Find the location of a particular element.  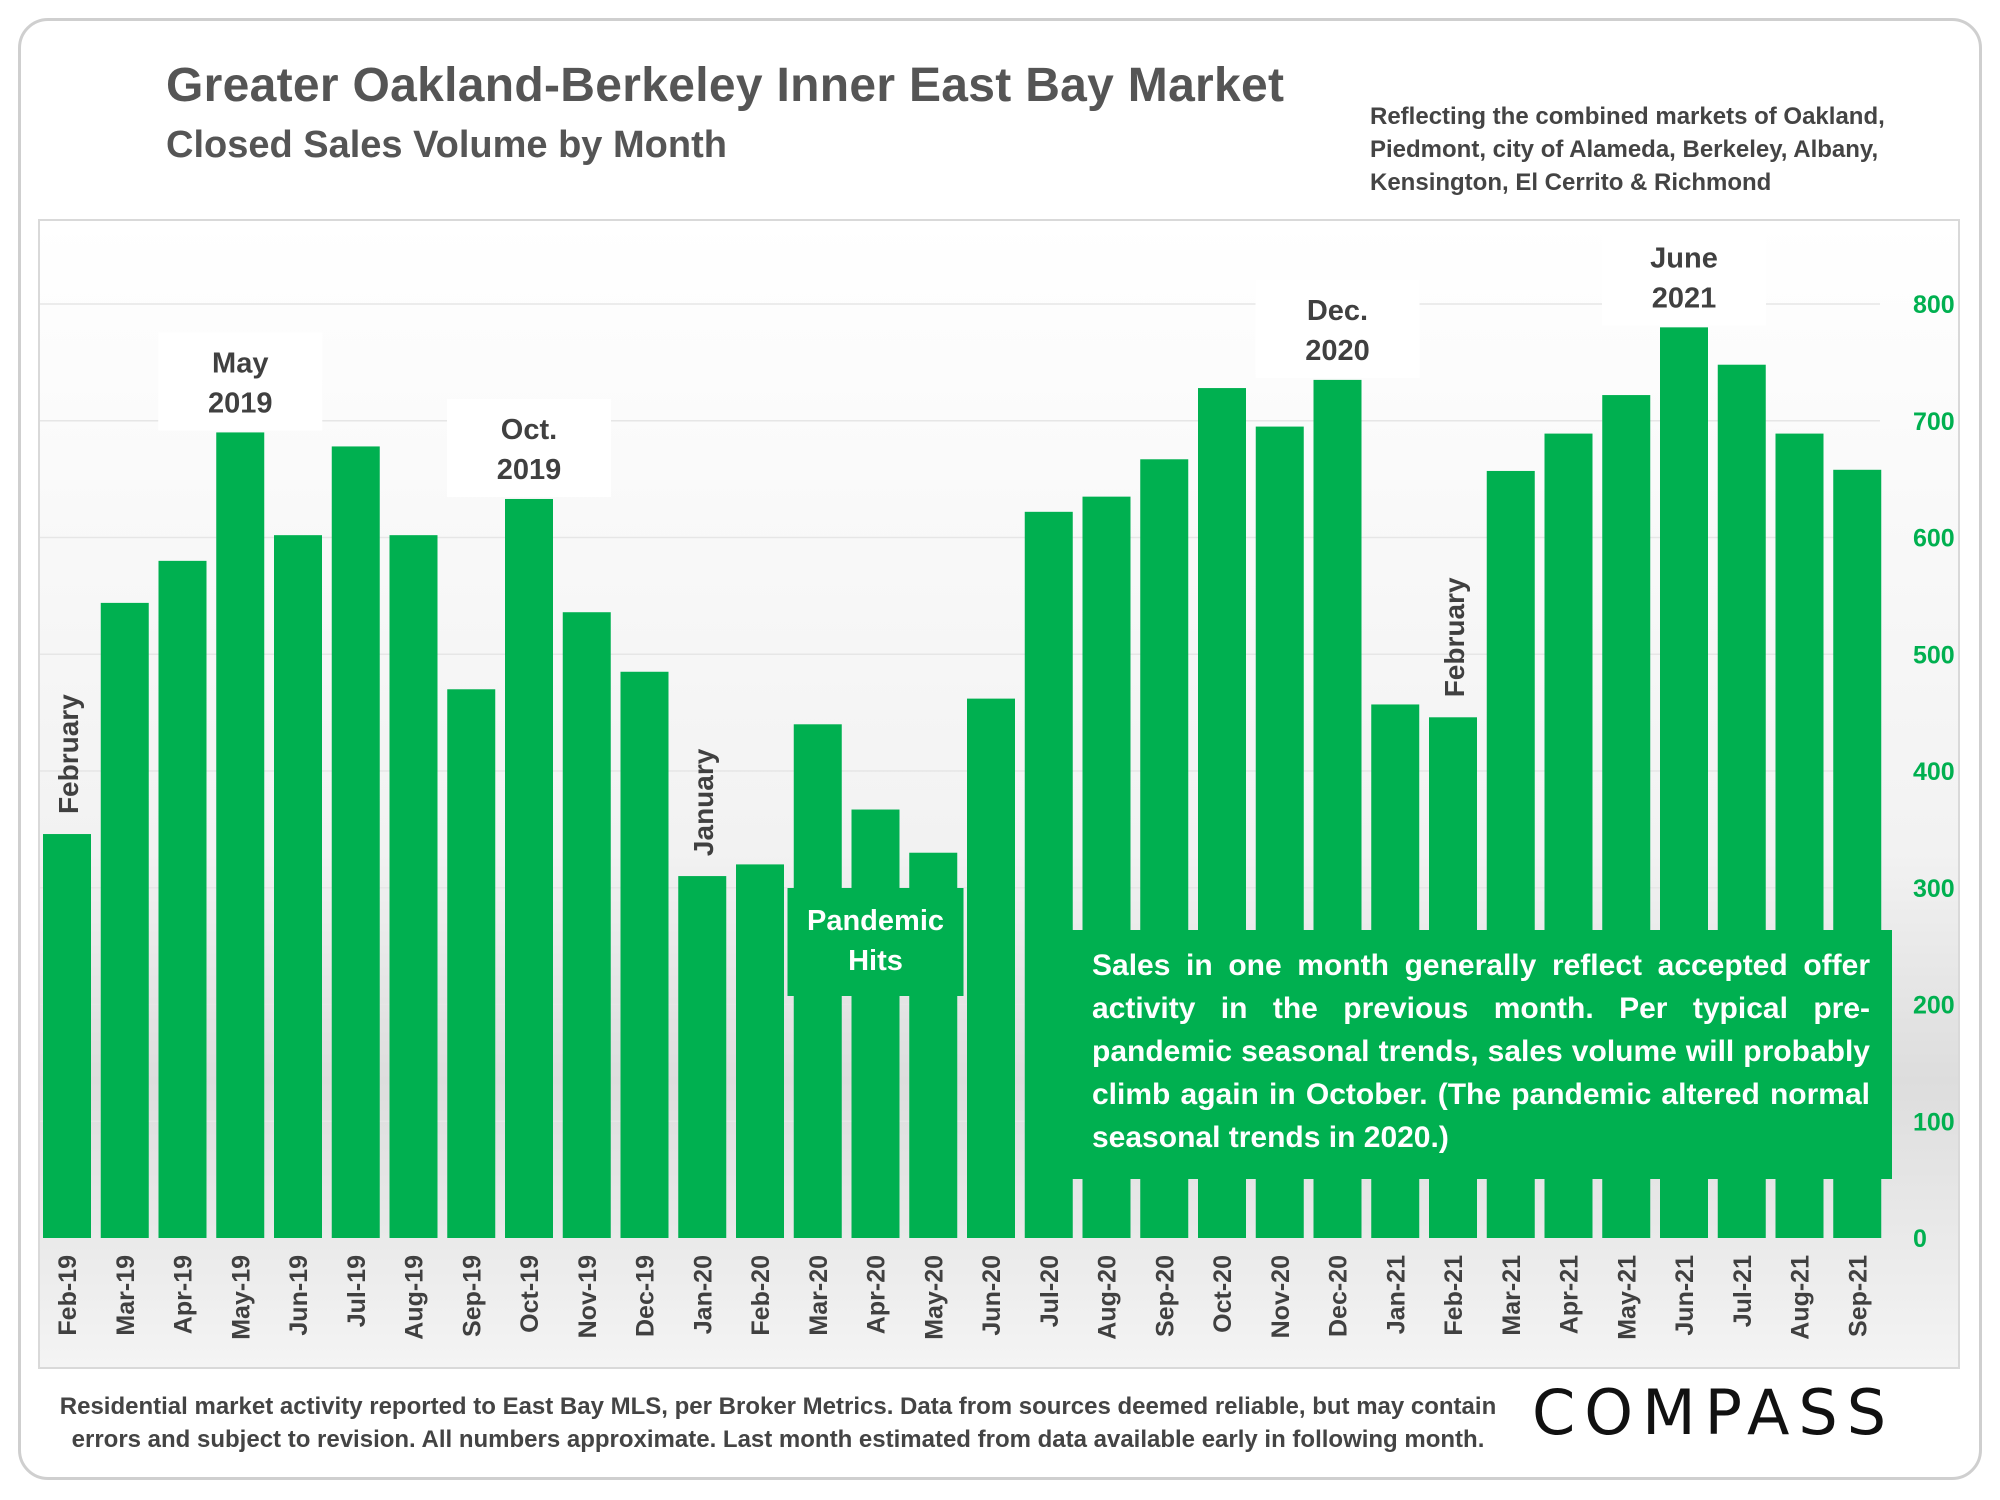

y-tick-label: 400 is located at coordinates (1934, 772).